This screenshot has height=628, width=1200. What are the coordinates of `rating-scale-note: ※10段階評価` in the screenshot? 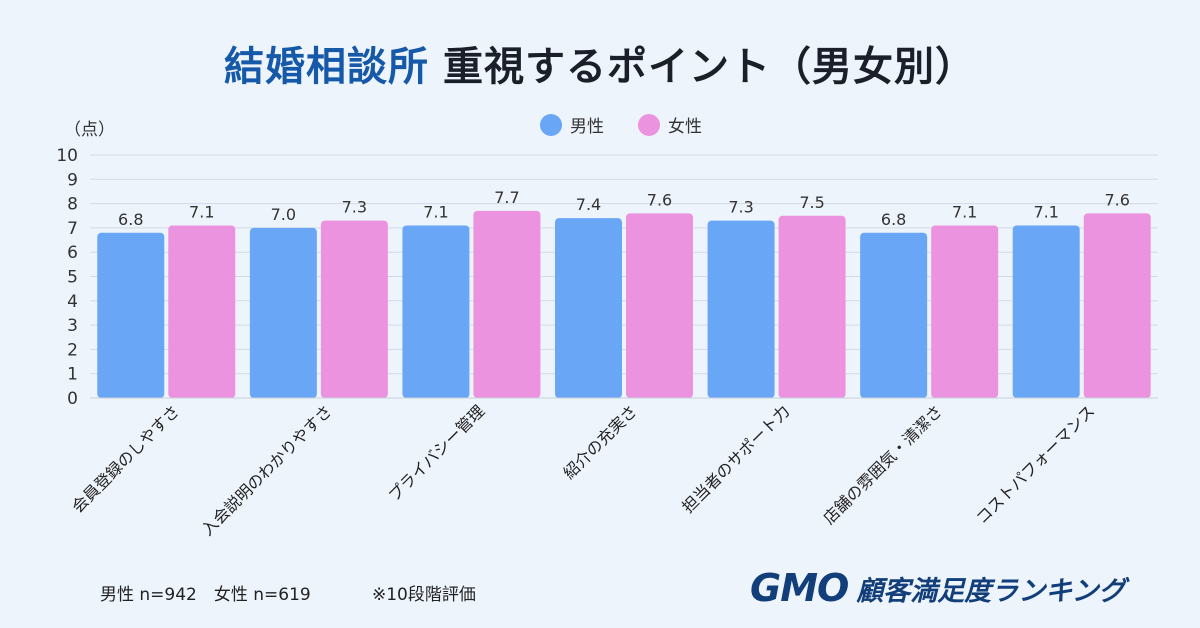 It's located at (424, 595).